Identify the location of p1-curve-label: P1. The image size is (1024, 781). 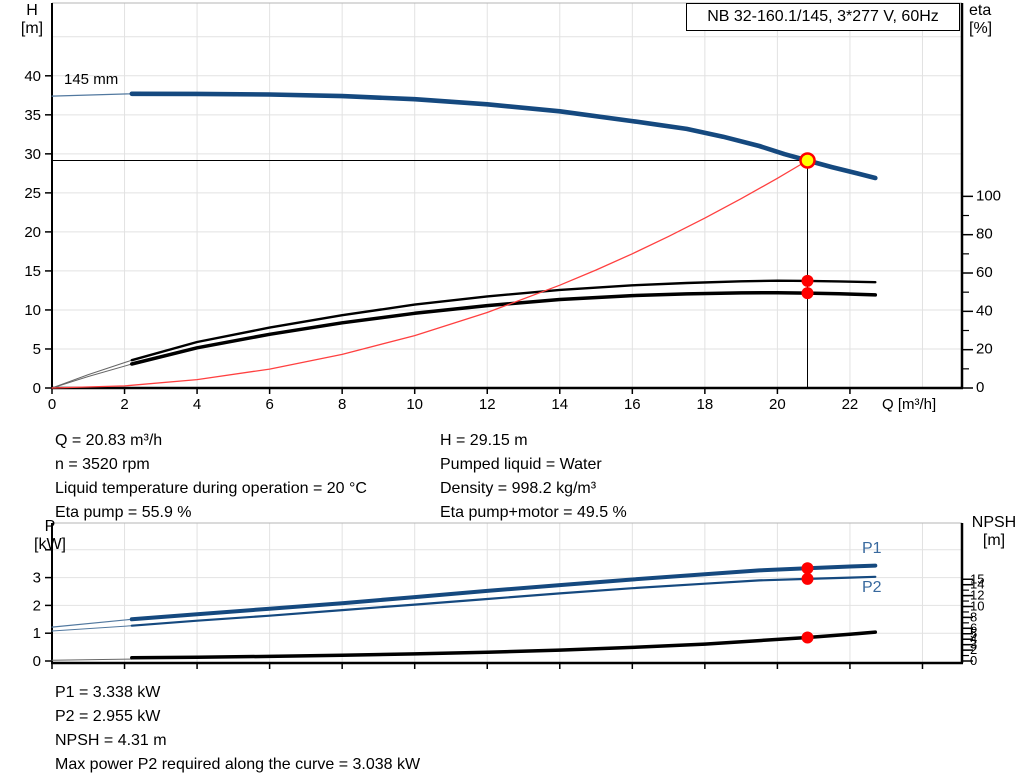
(872, 548).